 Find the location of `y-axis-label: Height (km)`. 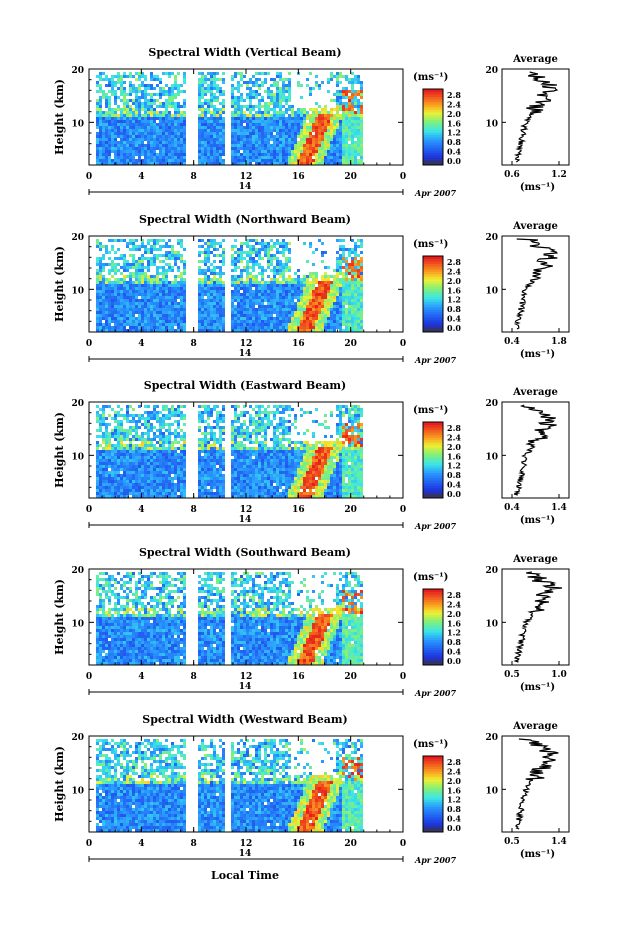

y-axis-label: Height (km) is located at coordinates (59, 117).